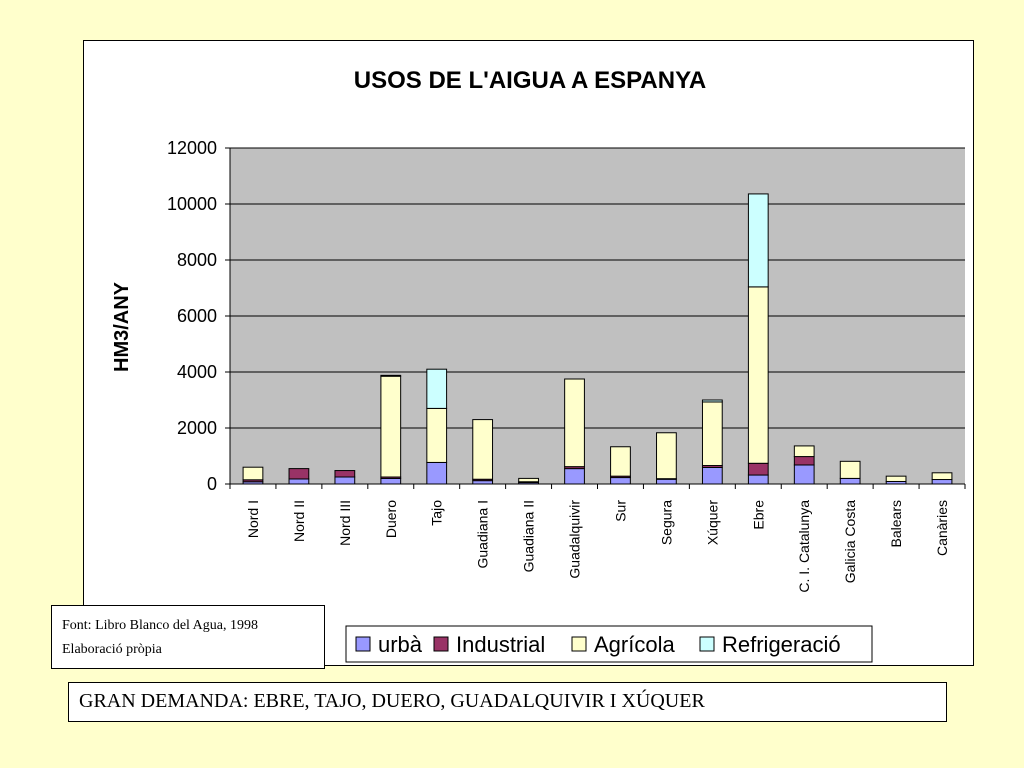 This screenshot has height=768, width=1024. What do you see at coordinates (345, 523) in the screenshot?
I see `x-tick-label: Nord III` at bounding box center [345, 523].